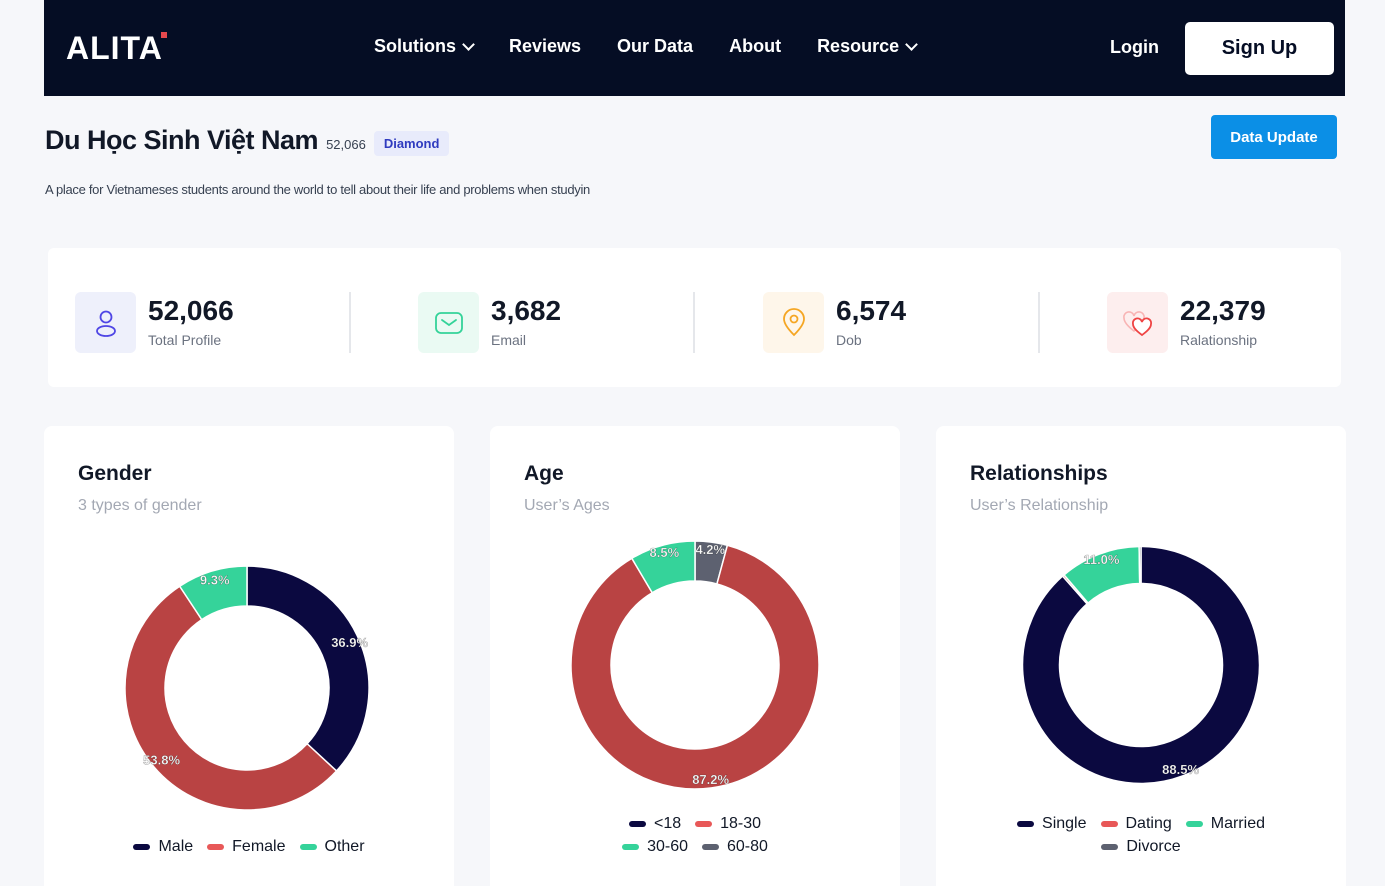  I want to click on gender-legend: Male Female Other, so click(249, 846).